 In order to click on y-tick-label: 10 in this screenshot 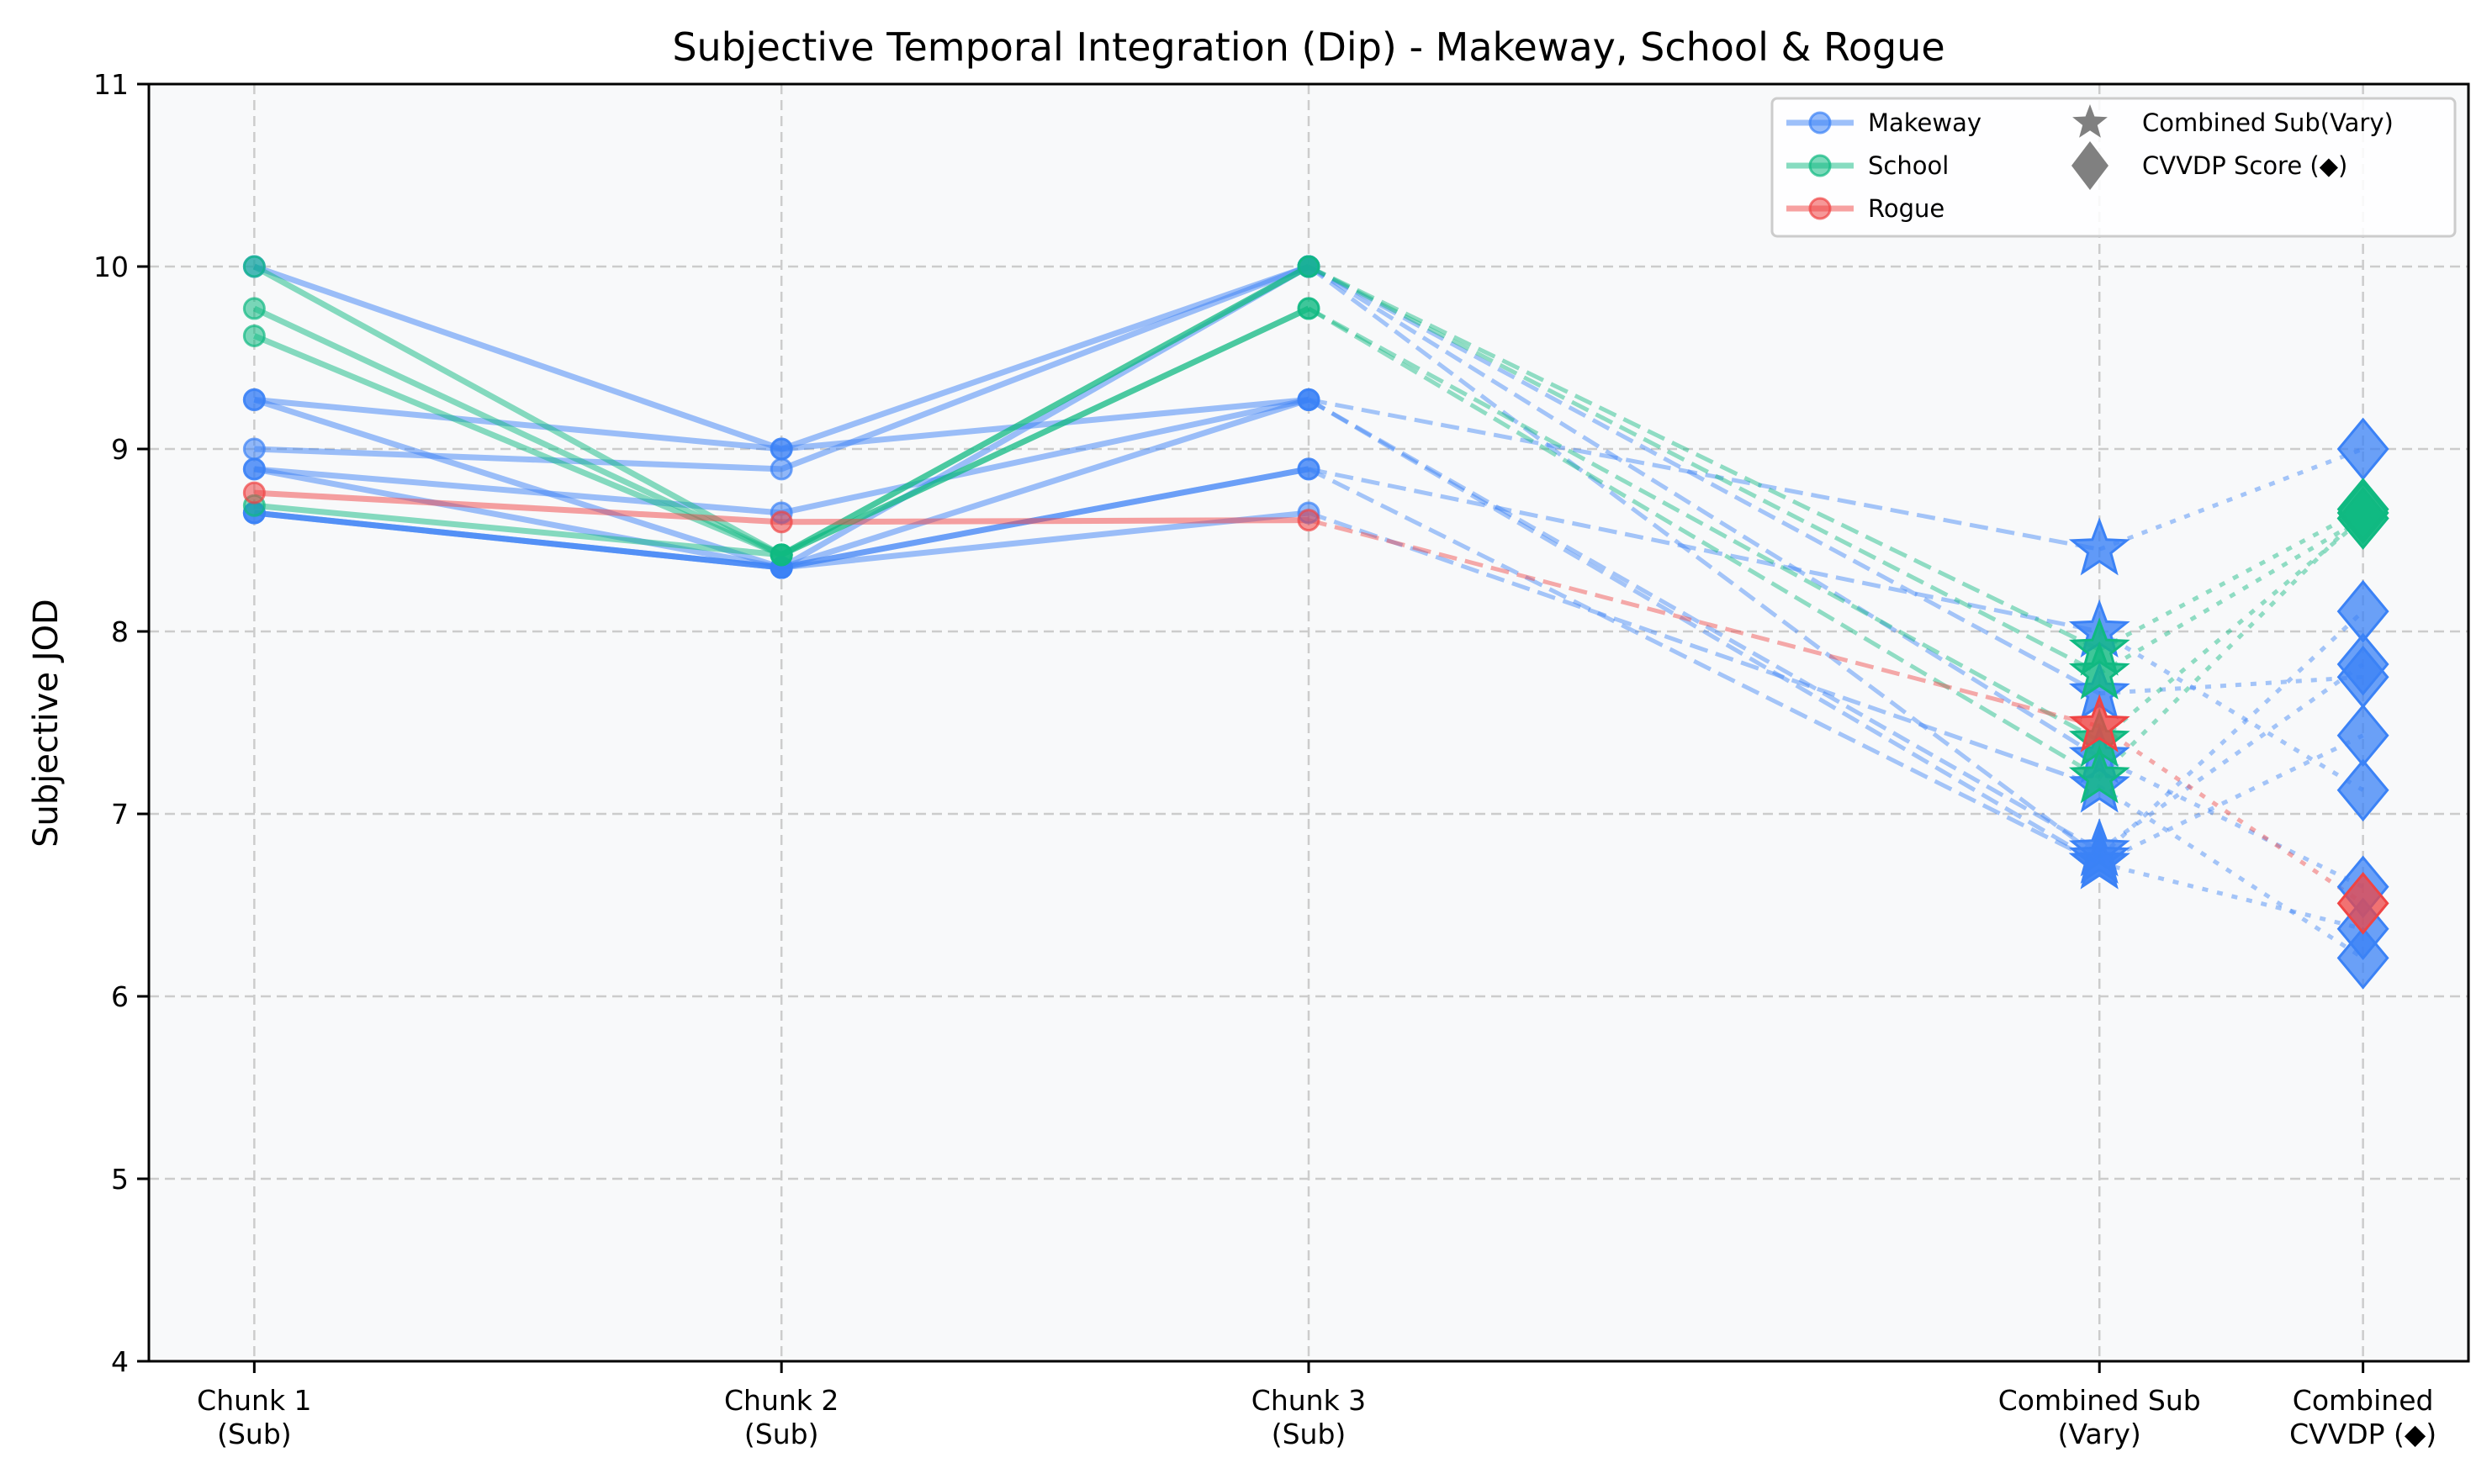, I will do `click(111, 267)`.